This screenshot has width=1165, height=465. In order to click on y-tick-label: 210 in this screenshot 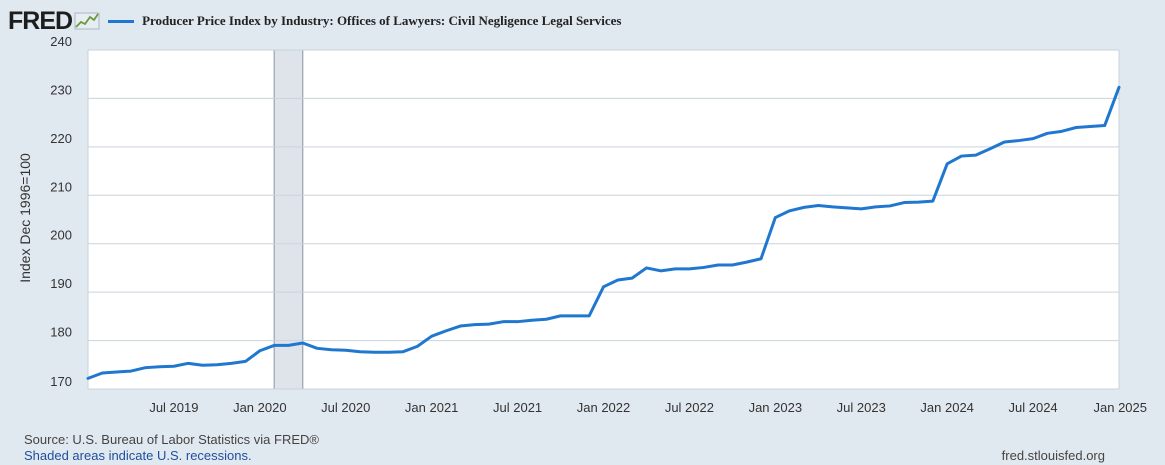, I will do `click(61, 186)`.